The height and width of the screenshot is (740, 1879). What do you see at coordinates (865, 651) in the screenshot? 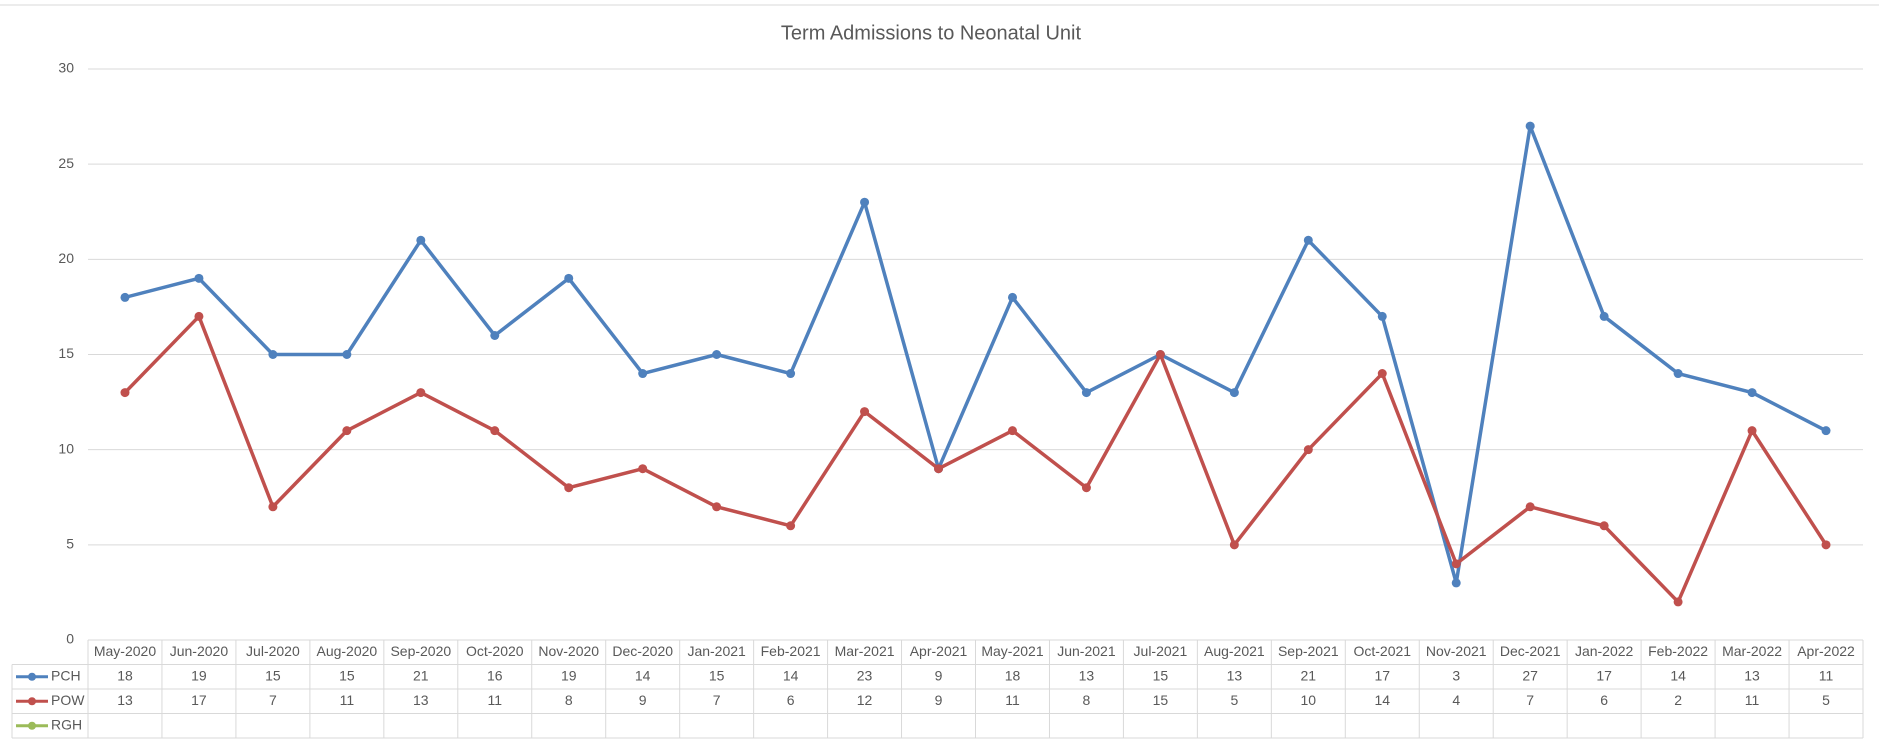
I see `x-tick-label: Mar-2021` at bounding box center [865, 651].